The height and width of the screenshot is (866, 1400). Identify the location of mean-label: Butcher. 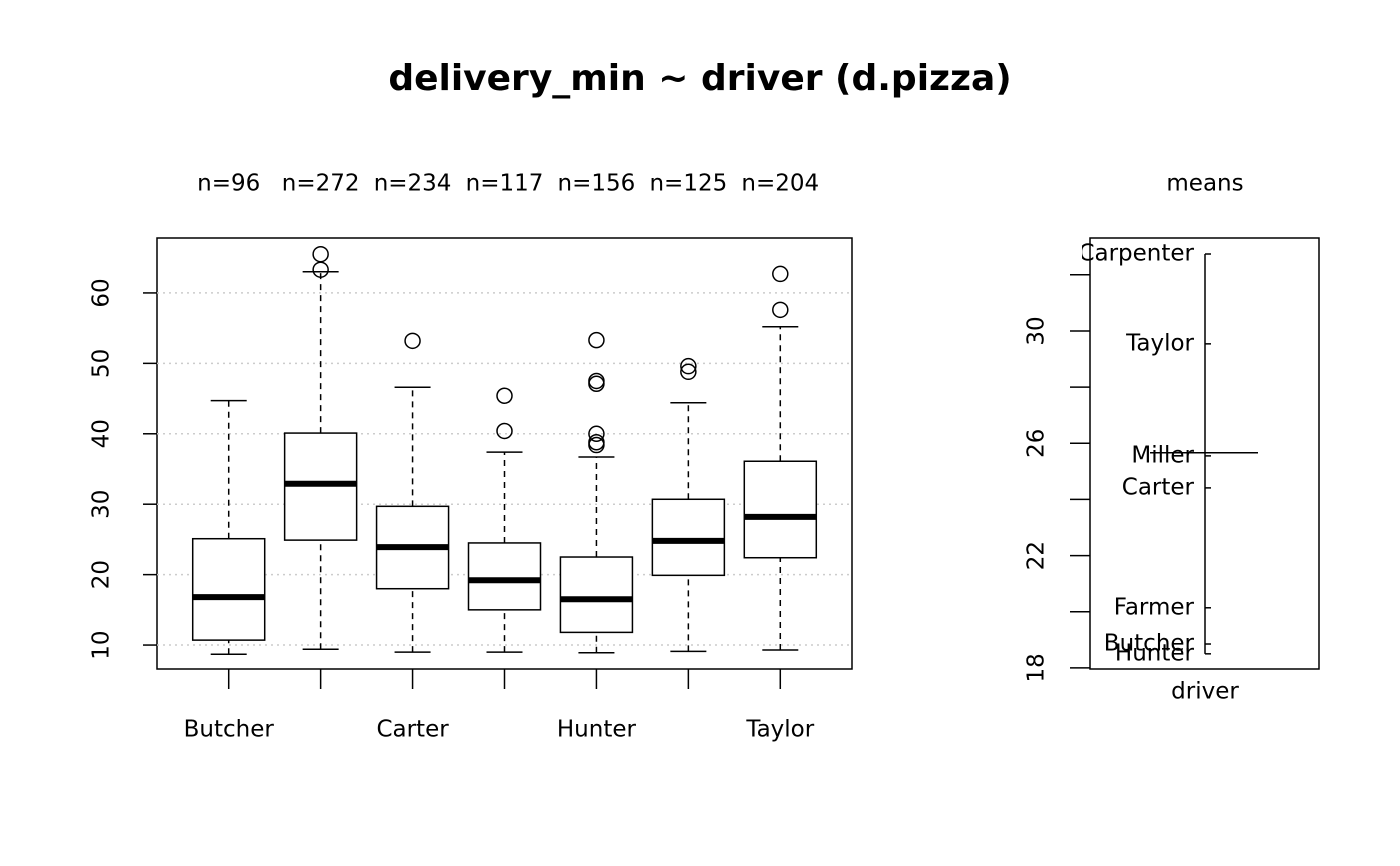
(1149, 644).